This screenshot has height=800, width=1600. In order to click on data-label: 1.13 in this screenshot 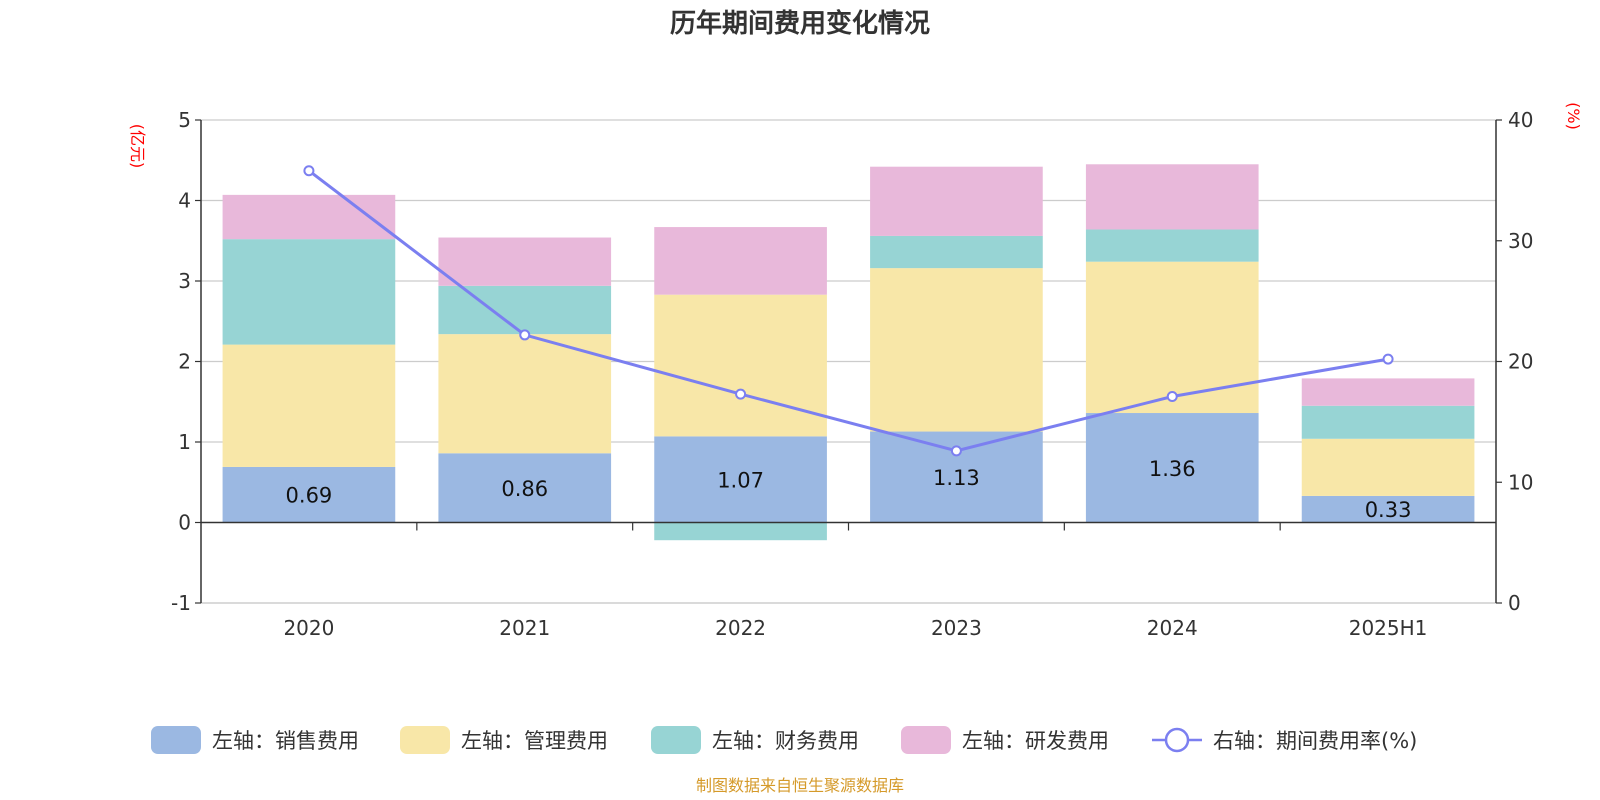, I will do `click(956, 478)`.